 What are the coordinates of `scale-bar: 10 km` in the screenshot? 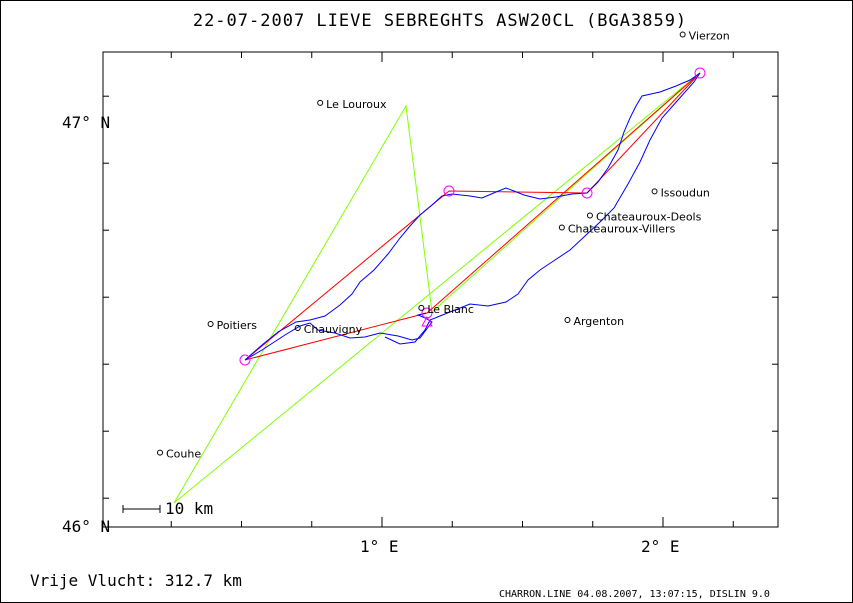 It's located at (167, 508).